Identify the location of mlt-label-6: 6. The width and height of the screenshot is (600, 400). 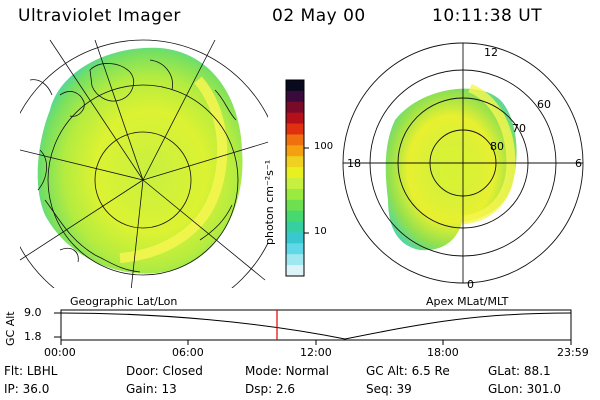
(578, 163).